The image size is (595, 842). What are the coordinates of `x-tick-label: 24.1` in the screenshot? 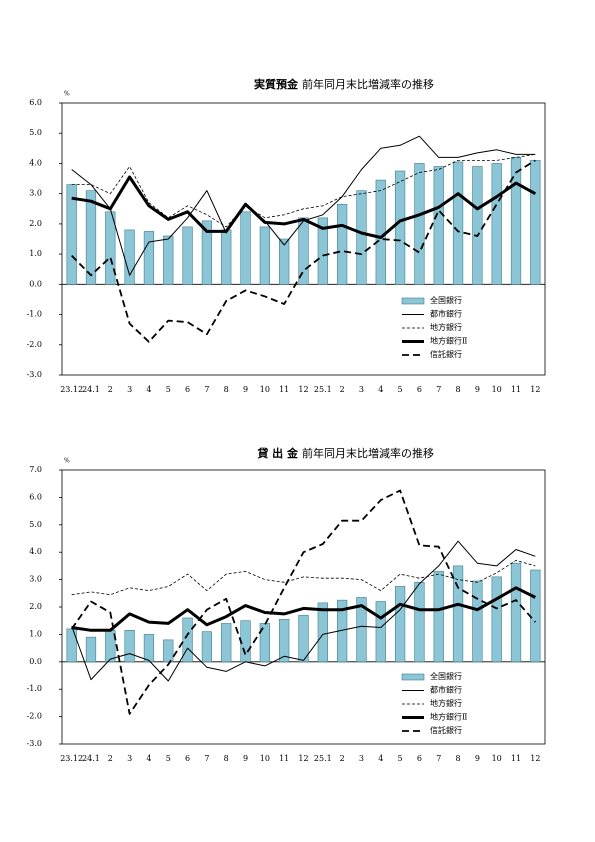 It's located at (91, 389).